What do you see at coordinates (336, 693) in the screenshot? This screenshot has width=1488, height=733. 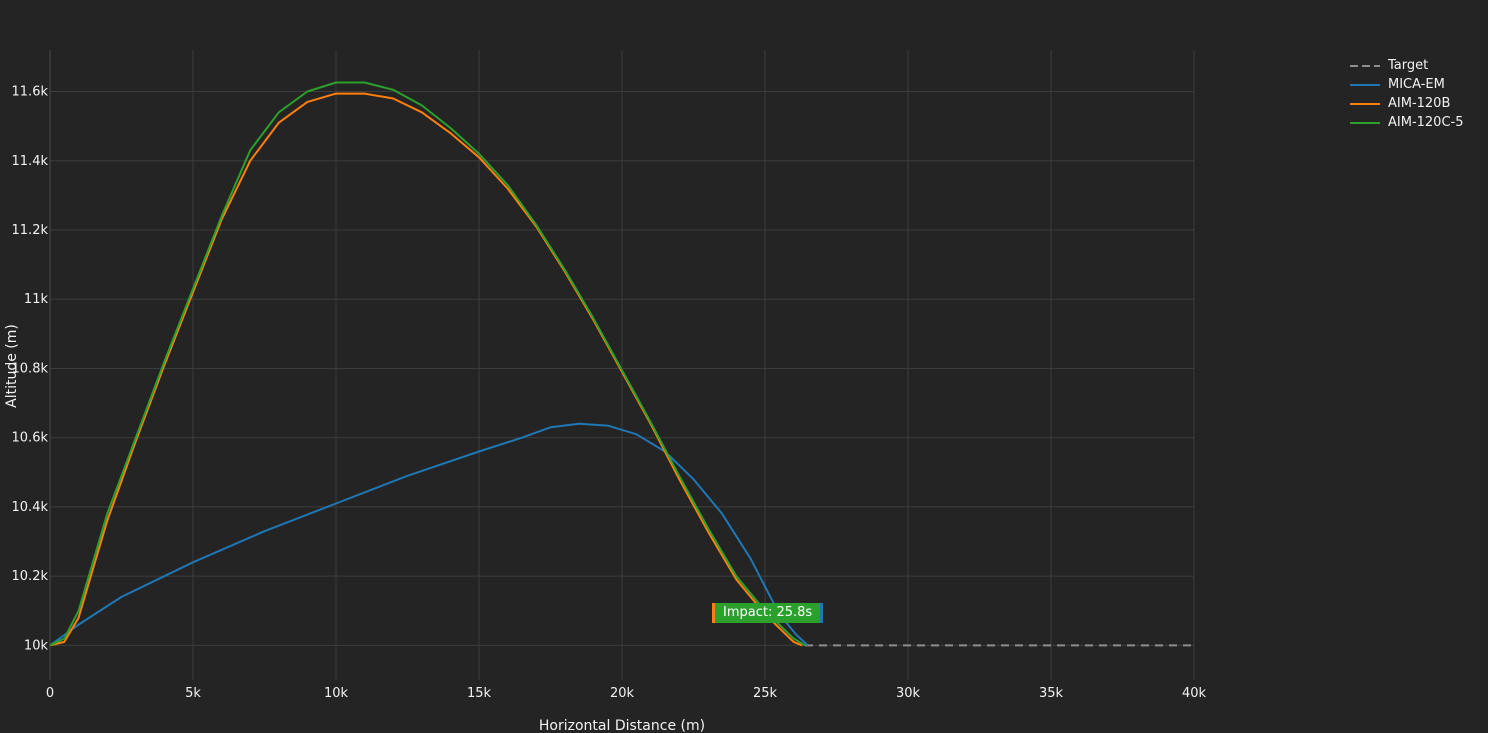 I see `x-tick-label: 10k` at bounding box center [336, 693].